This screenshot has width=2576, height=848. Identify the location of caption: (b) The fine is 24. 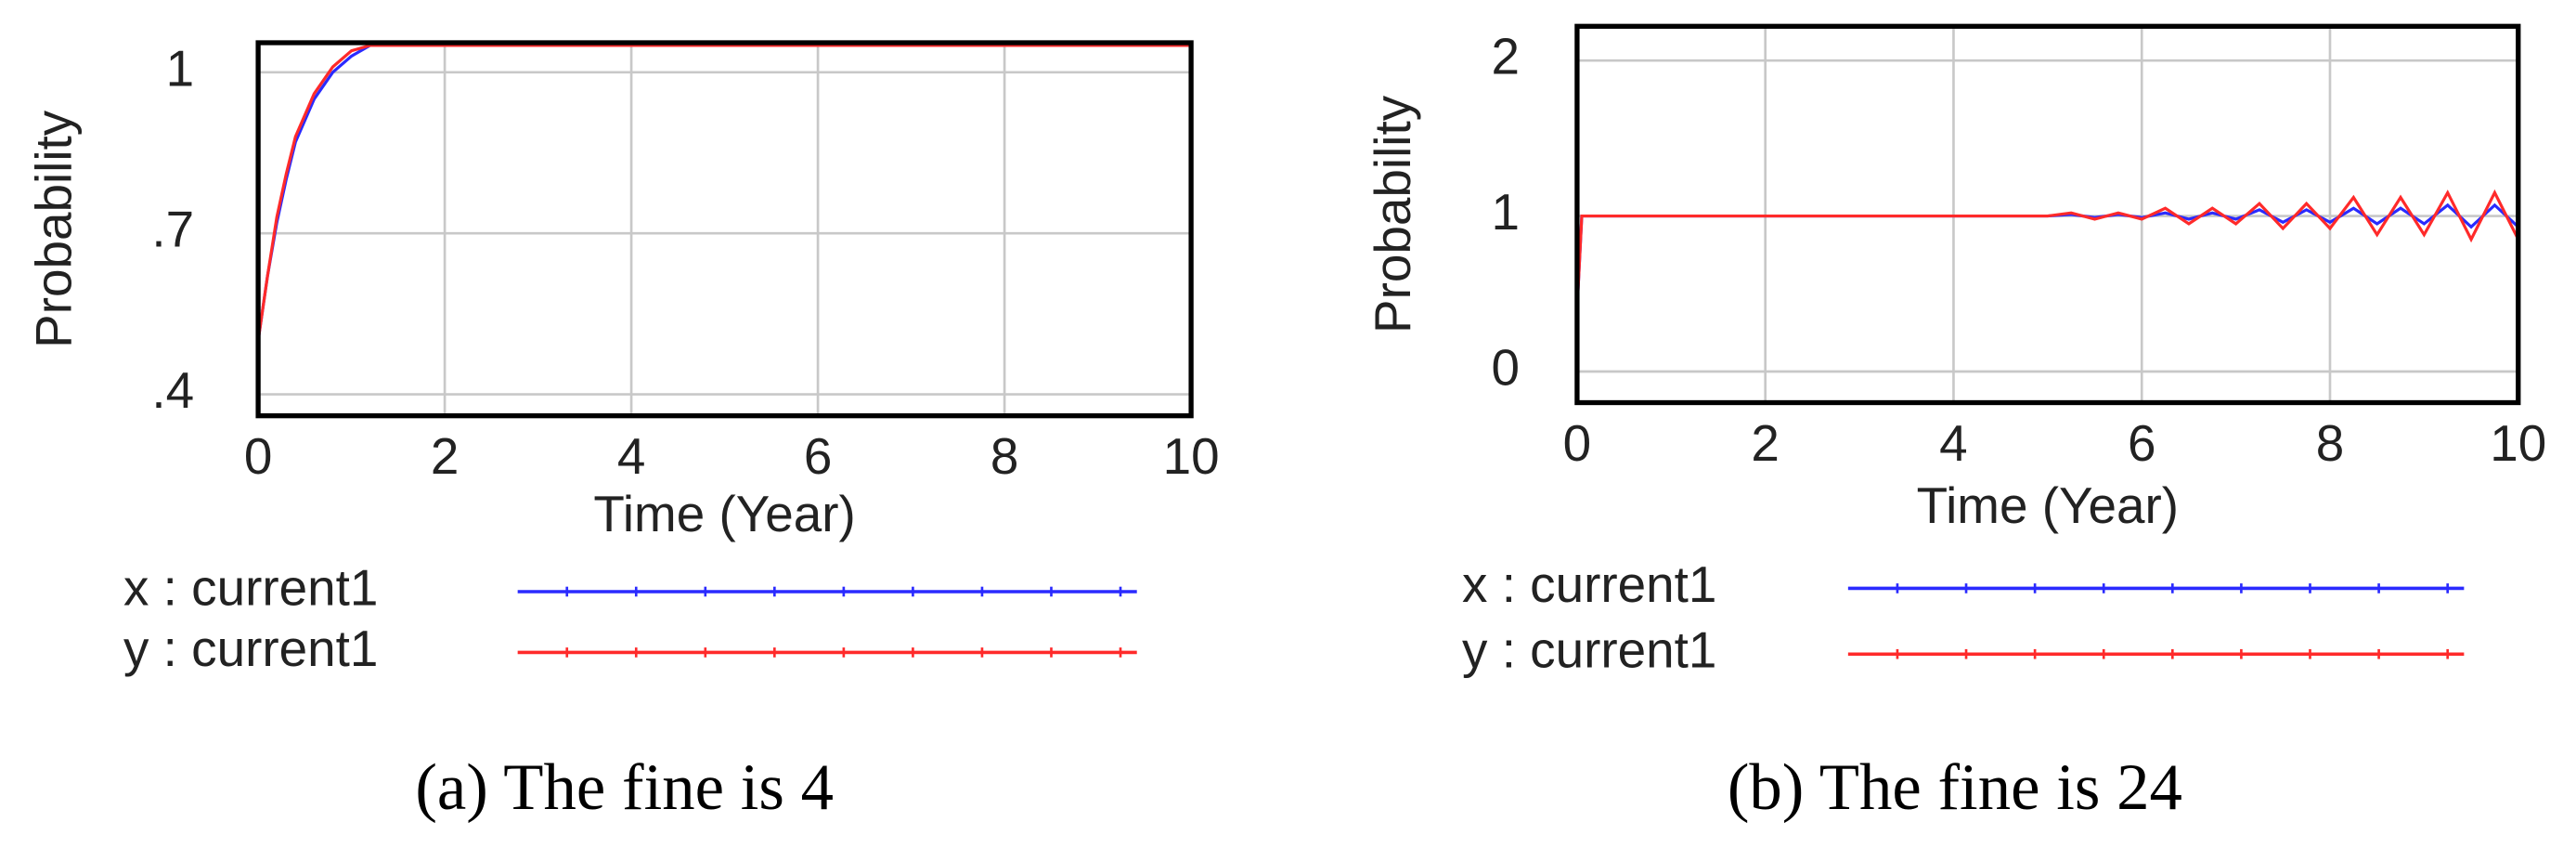
(1955, 787).